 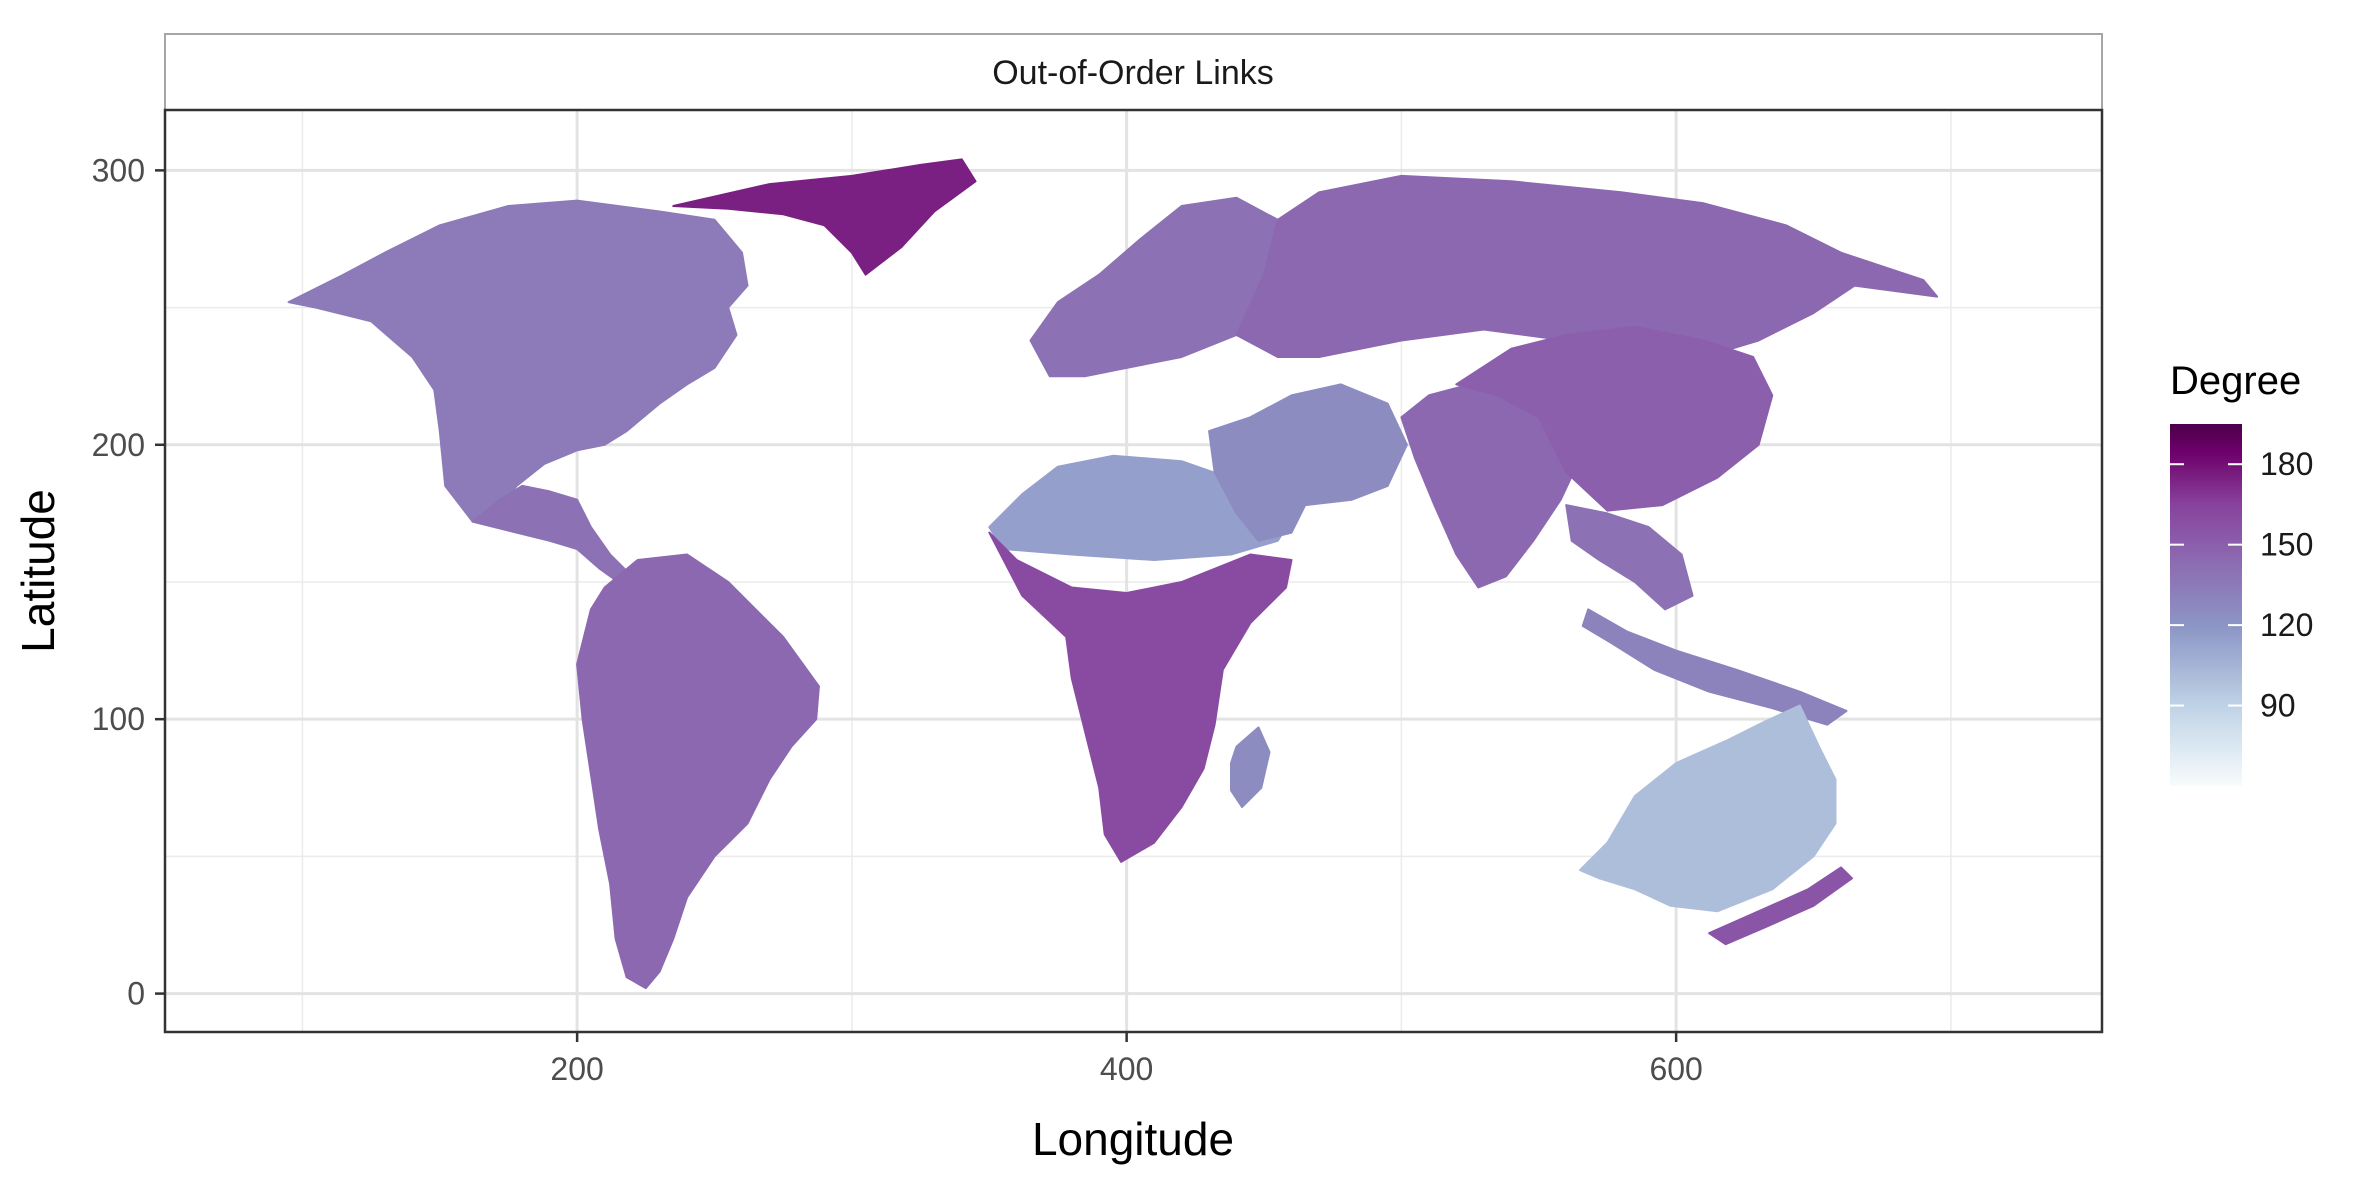 What do you see at coordinates (1126, 1069) in the screenshot?
I see `x-tick-label: 400` at bounding box center [1126, 1069].